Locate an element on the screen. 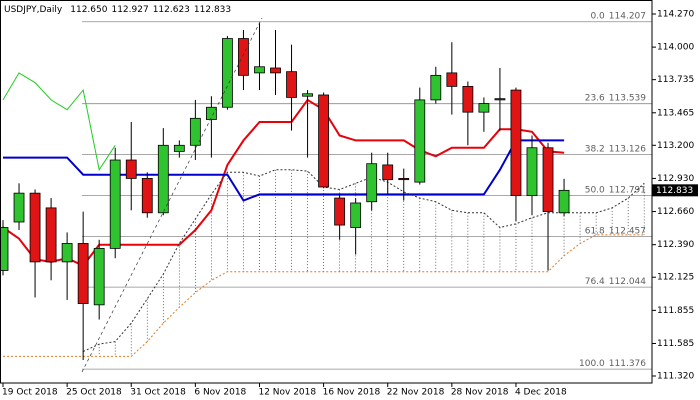 The image size is (700, 400). fib-ratio: 38.2 is located at coordinates (595, 149).